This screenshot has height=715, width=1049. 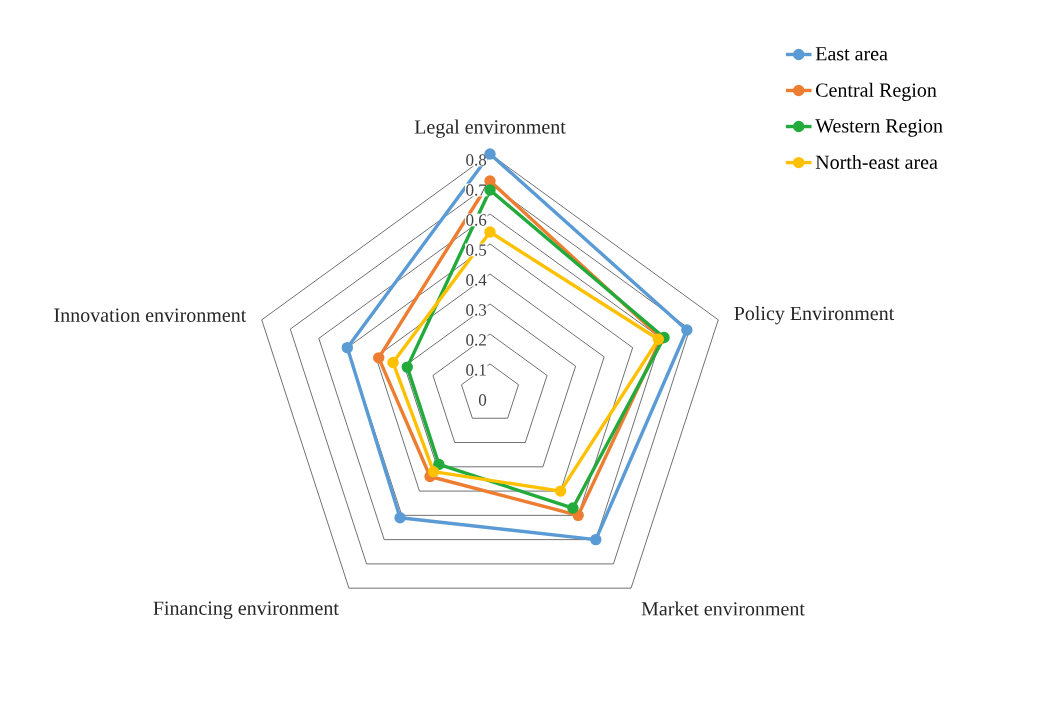 I want to click on y-tick-label: 0.1, so click(x=476, y=370).